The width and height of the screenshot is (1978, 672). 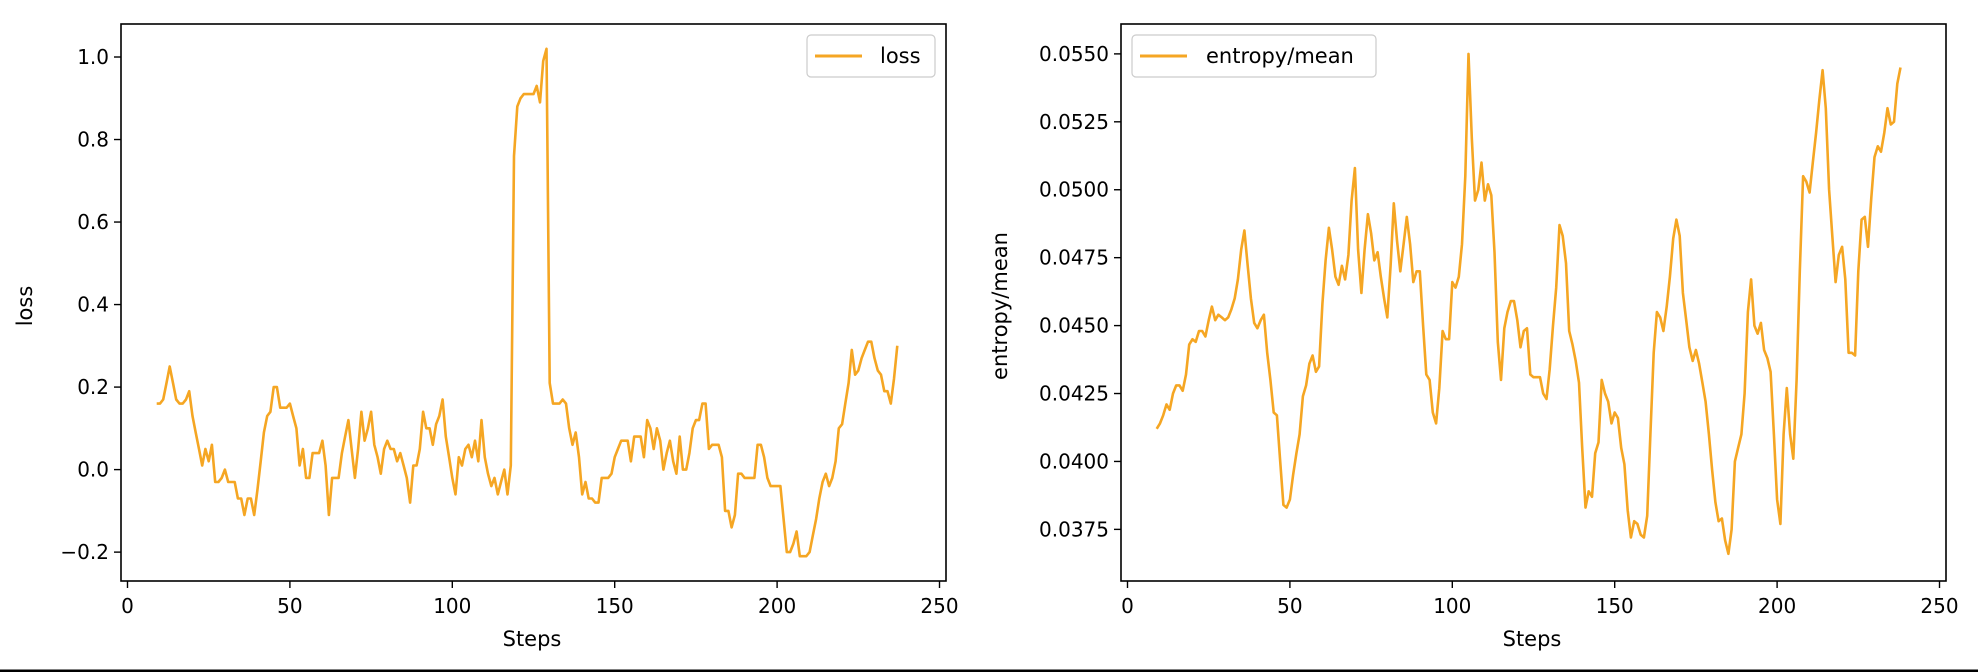 I want to click on loss-x-axis-title: Steps, so click(x=532, y=639).